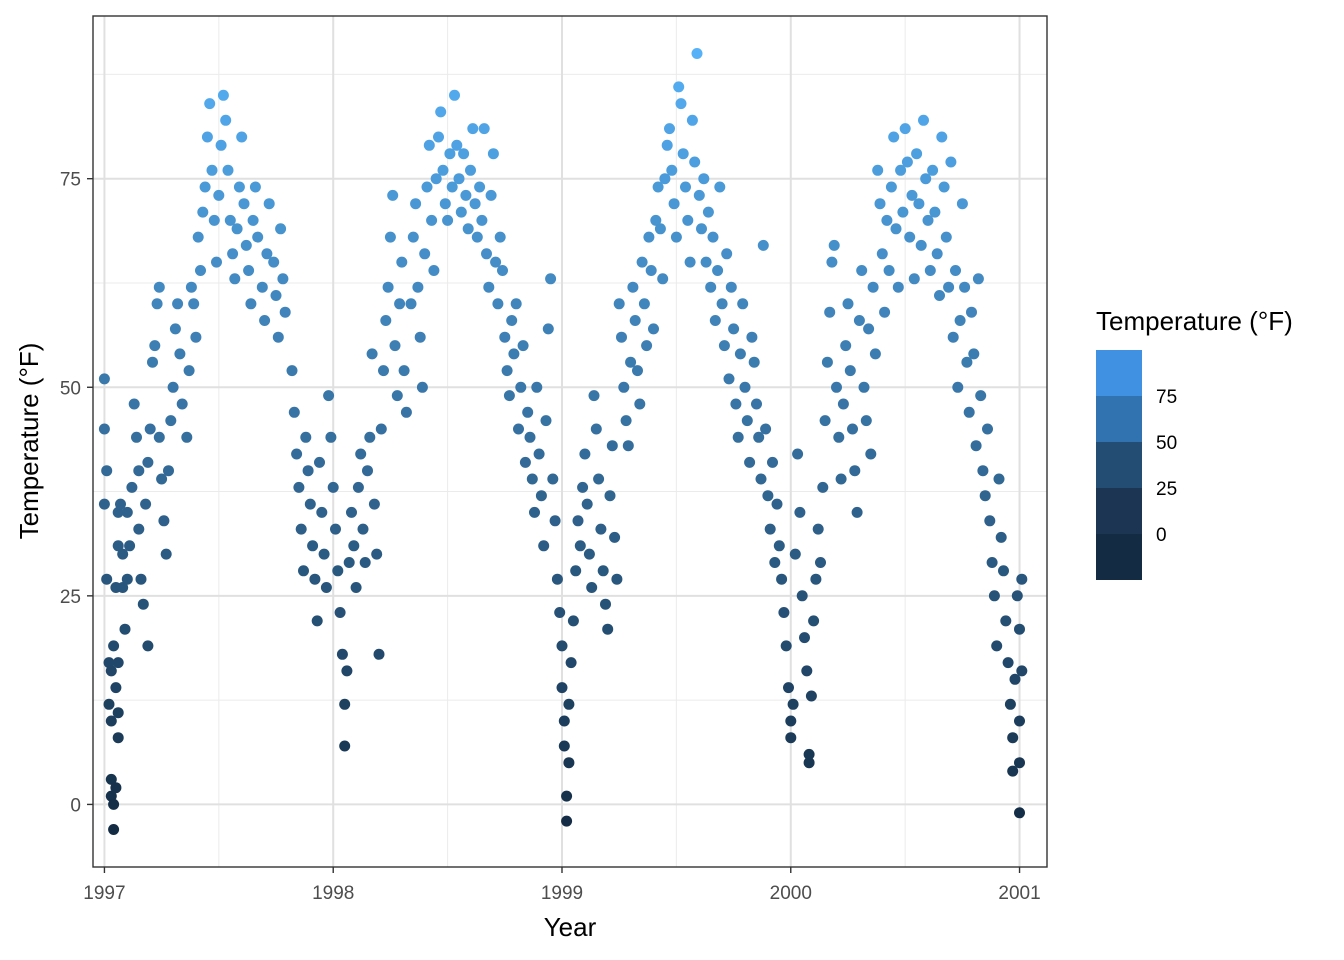 The image size is (1344, 960). Describe the element at coordinates (1194, 443) in the screenshot. I see `color-legend: Temperature (°F) 75 50 25 0` at that location.